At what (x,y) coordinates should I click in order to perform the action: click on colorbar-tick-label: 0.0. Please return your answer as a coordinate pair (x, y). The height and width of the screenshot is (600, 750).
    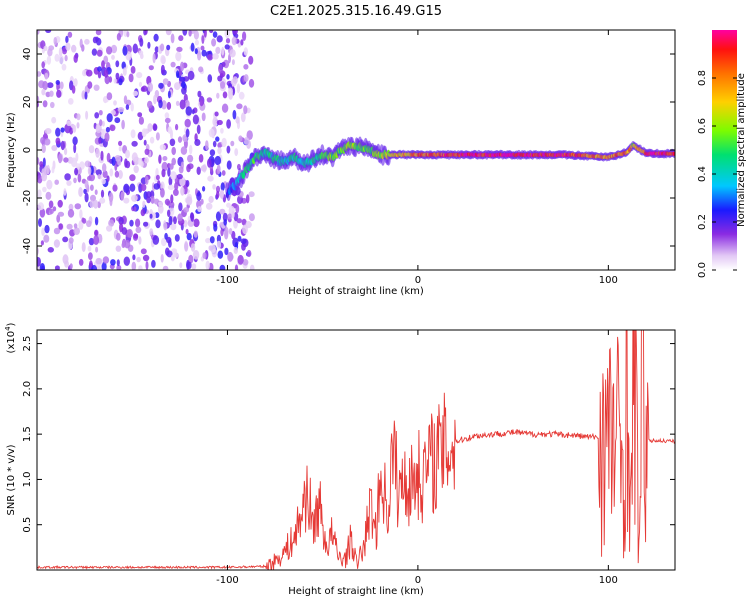
    Looking at the image, I should click on (702, 270).